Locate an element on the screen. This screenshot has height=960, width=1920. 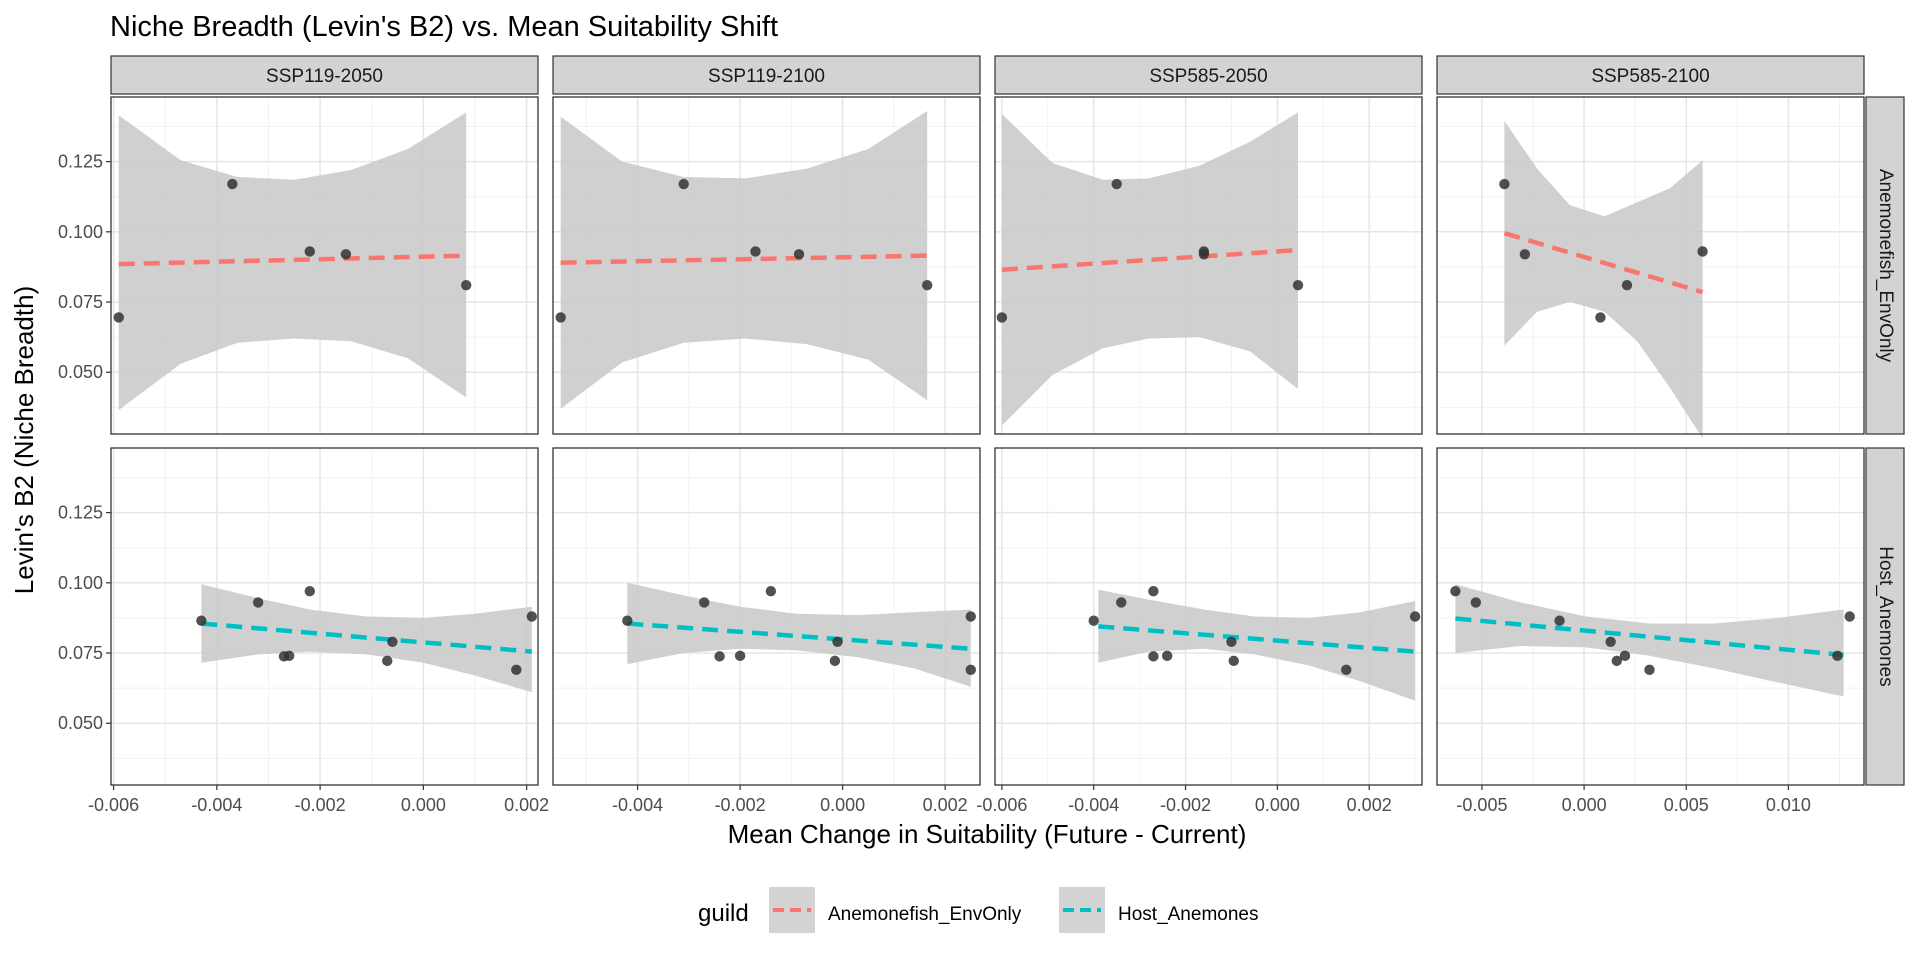
legend-label-host-anemones: Host_Anemones is located at coordinates (1188, 914).